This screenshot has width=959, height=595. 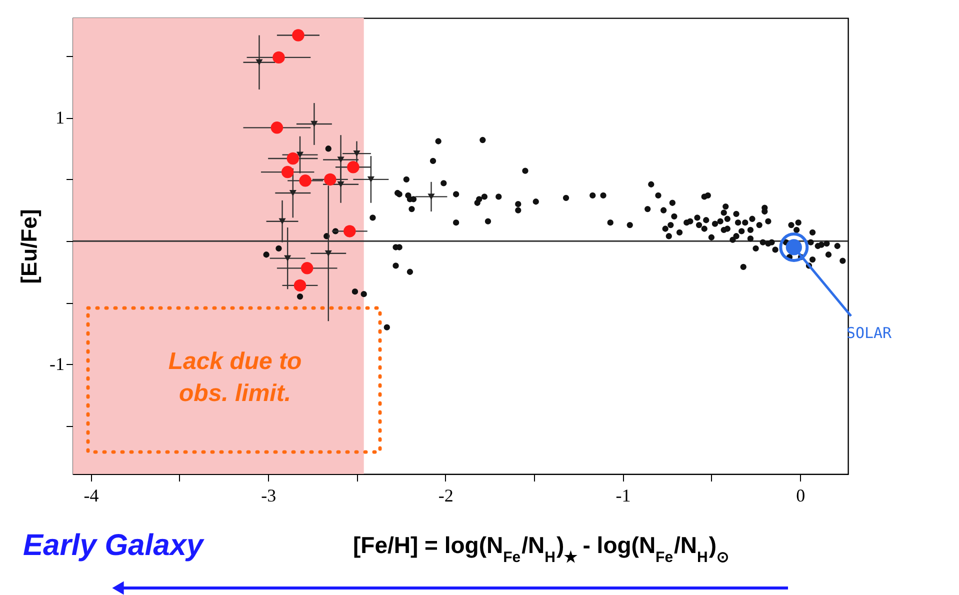 I want to click on y-axis-title: [Eu/Fe], so click(x=29, y=246).